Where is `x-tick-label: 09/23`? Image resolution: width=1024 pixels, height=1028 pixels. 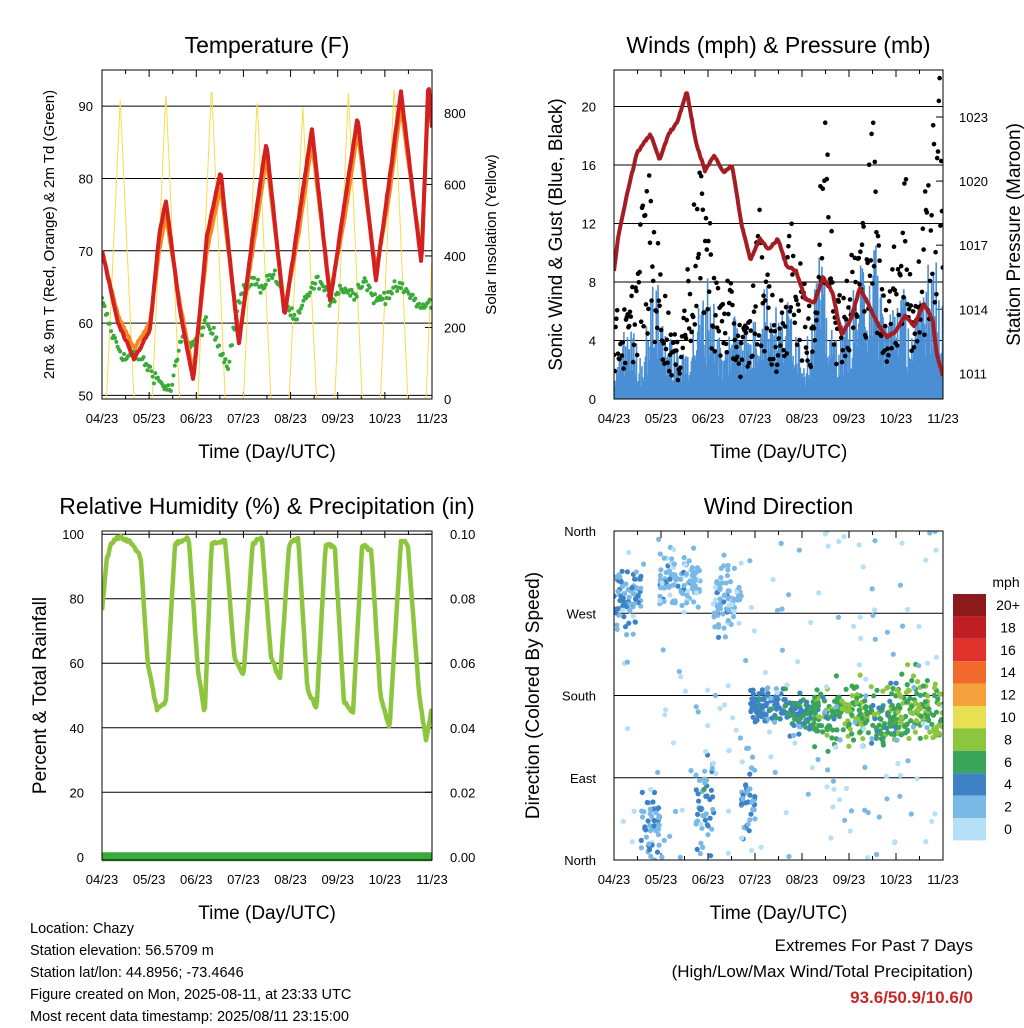
x-tick-label: 09/23 is located at coordinates (337, 879).